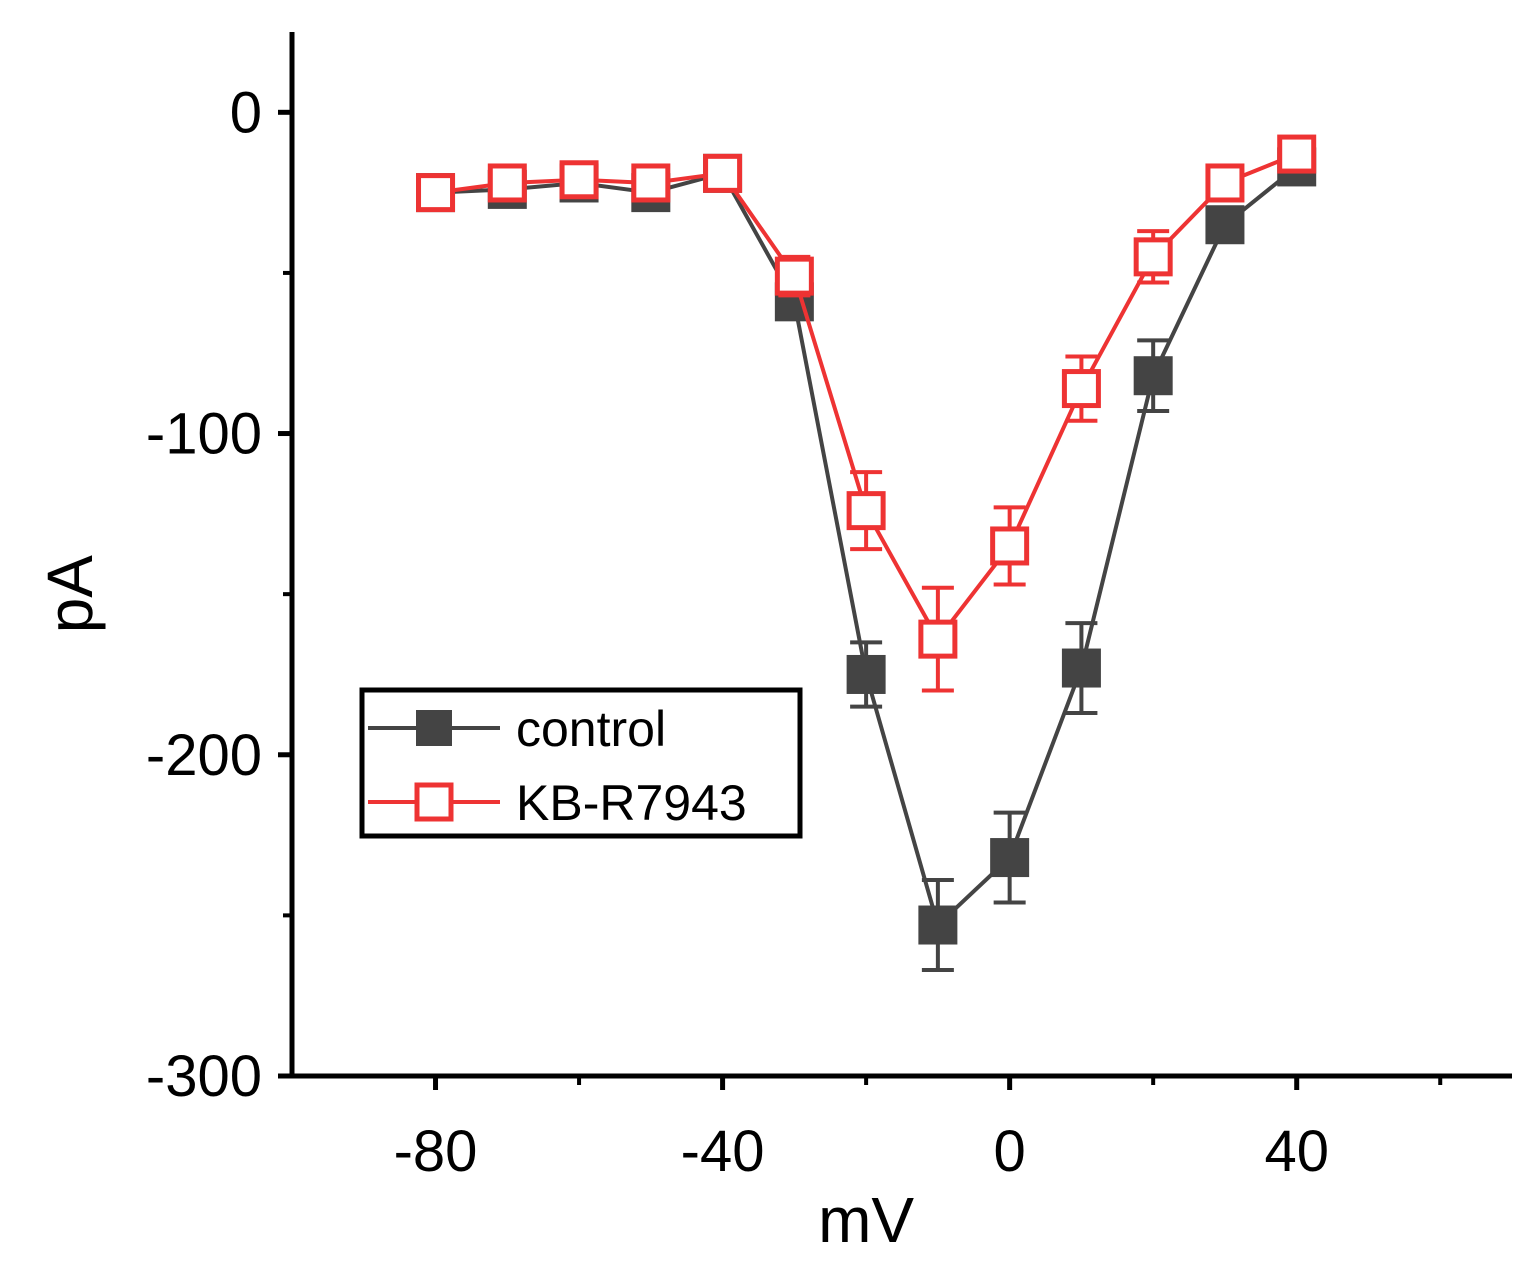  Describe the element at coordinates (204, 434) in the screenshot. I see `y-tick-label: -100` at that location.